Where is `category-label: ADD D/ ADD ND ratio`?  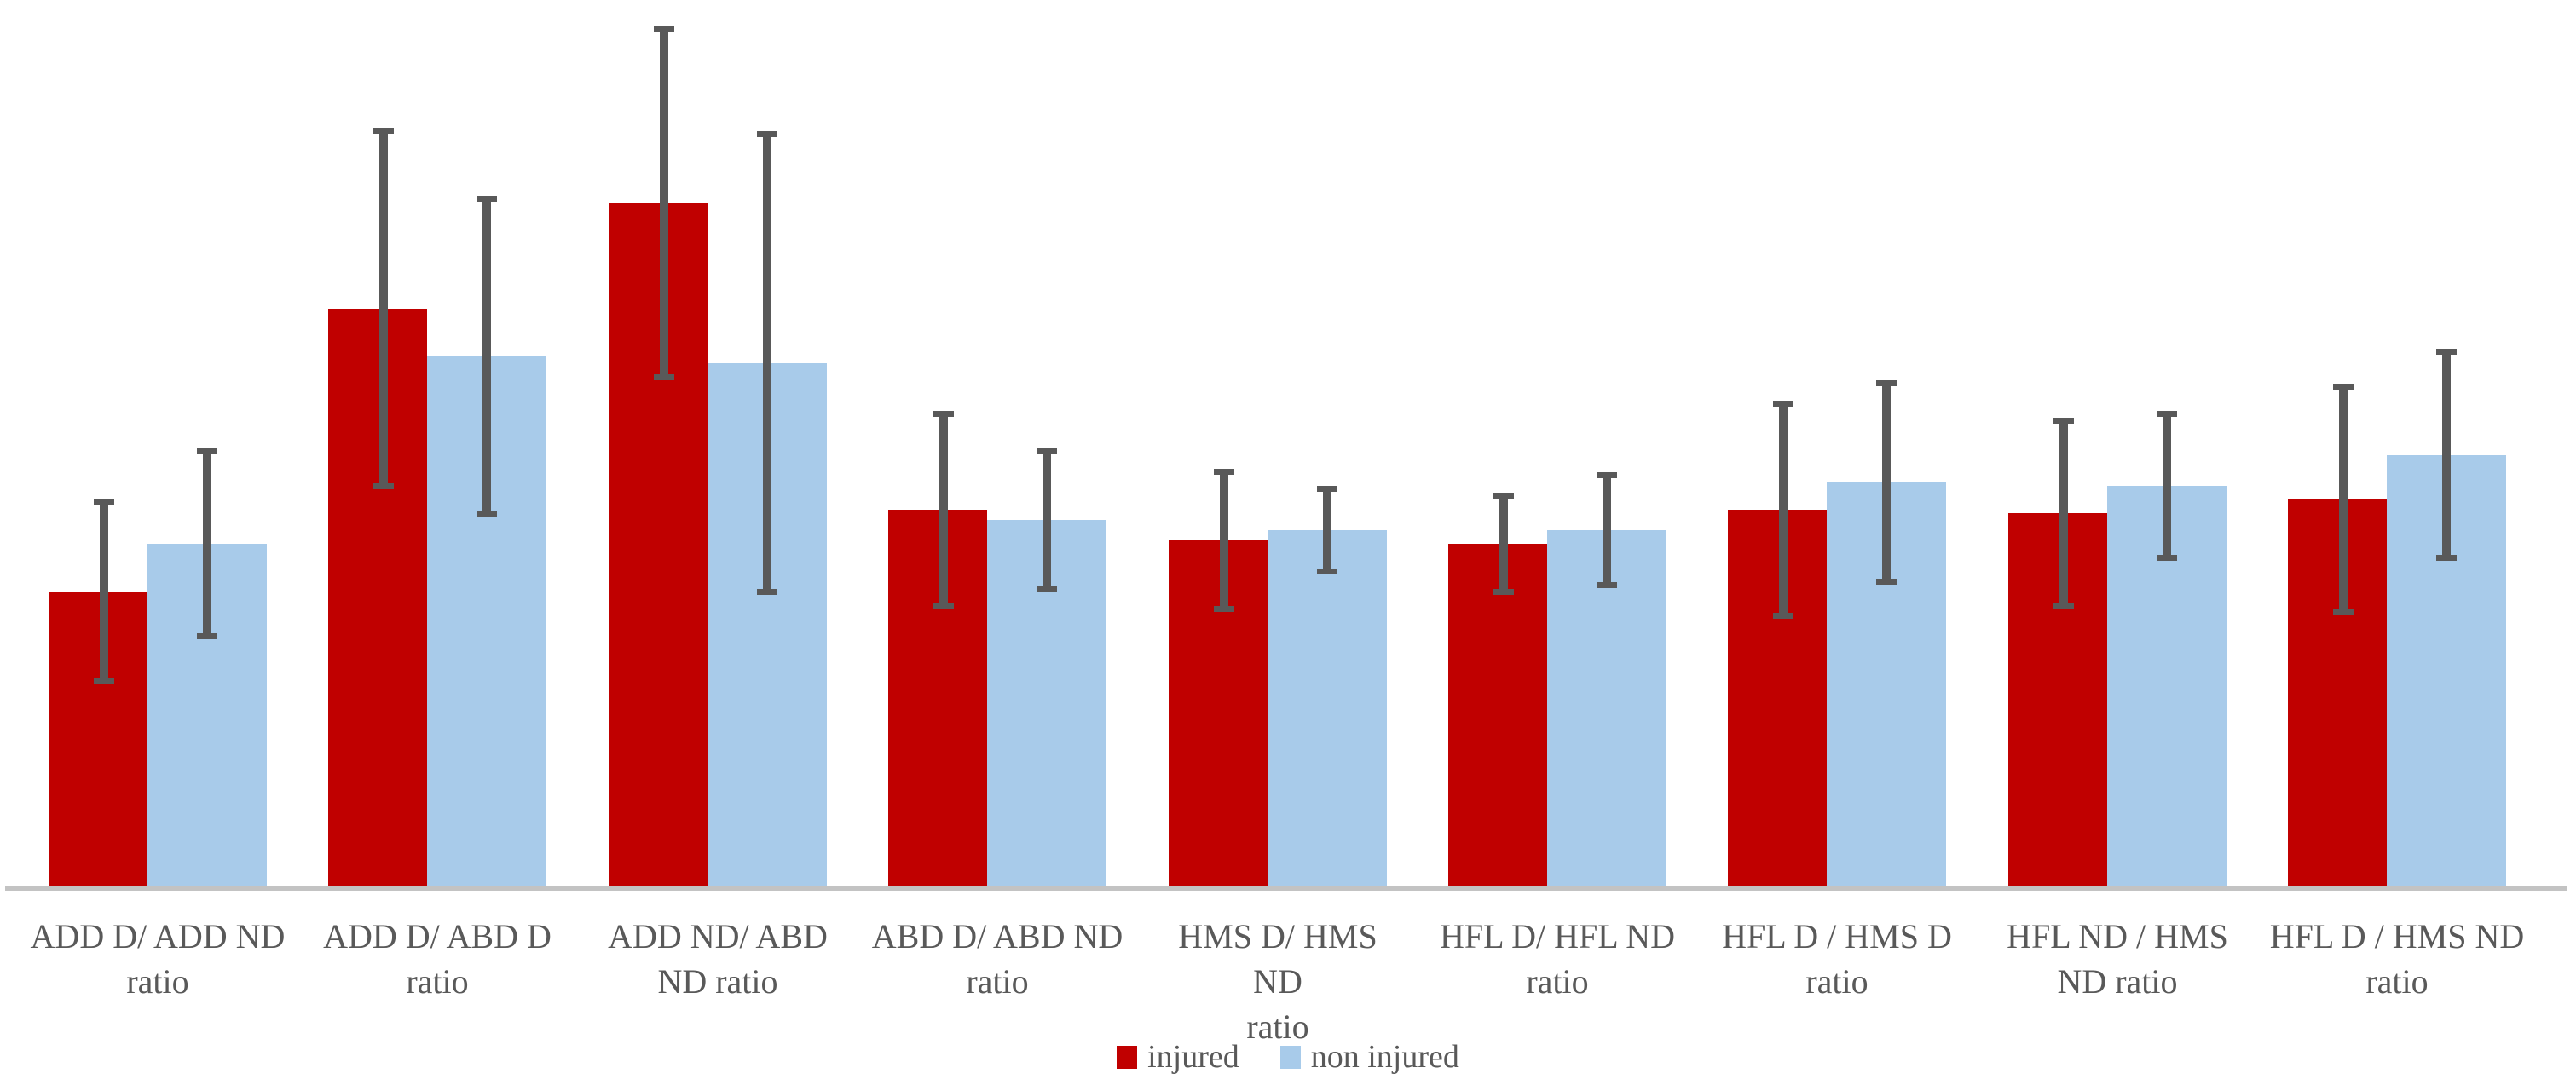 category-label: ADD D/ ADD ND ratio is located at coordinates (158, 959).